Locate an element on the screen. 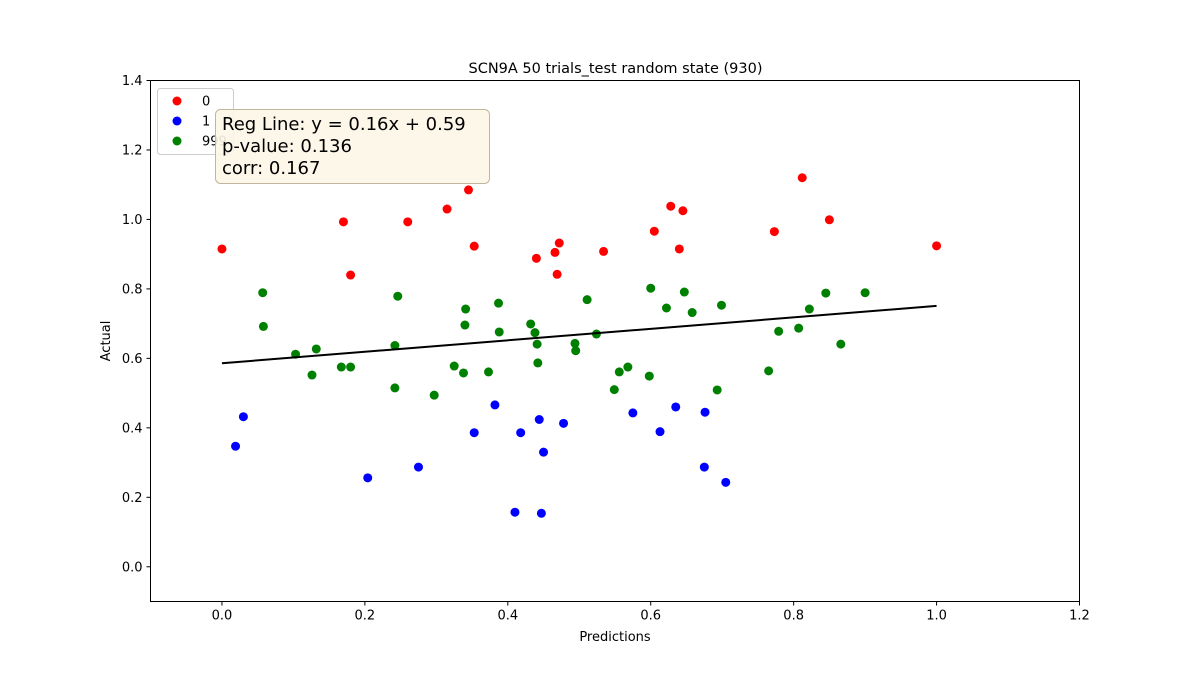 The image size is (1200, 679). regression-line-group is located at coordinates (579, 334).